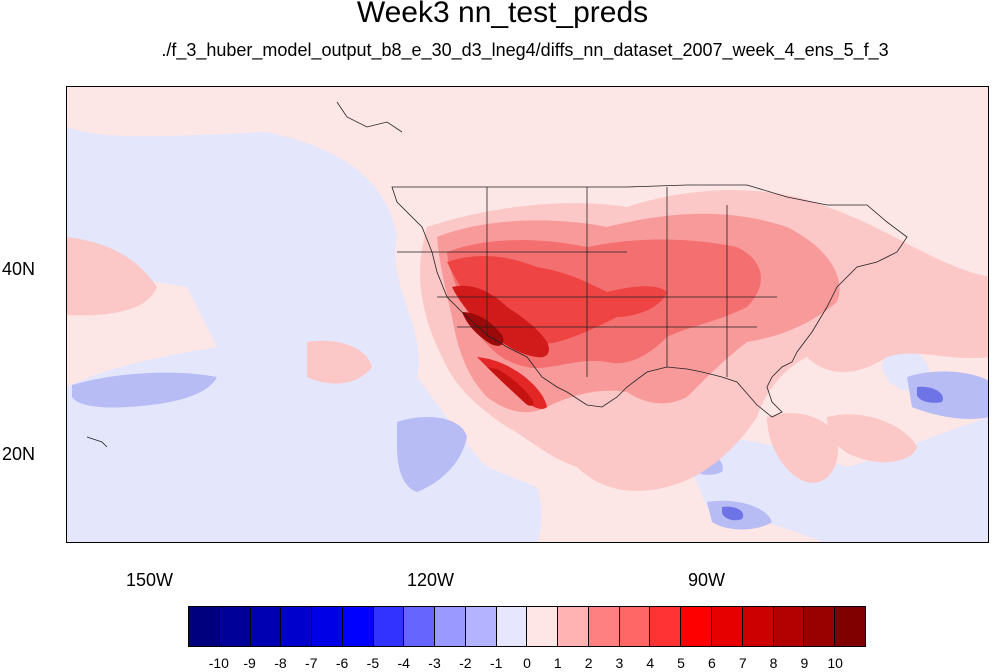 Image resolution: width=1005 pixels, height=672 pixels. What do you see at coordinates (218, 663) in the screenshot?
I see `colorbar-label: -10` at bounding box center [218, 663].